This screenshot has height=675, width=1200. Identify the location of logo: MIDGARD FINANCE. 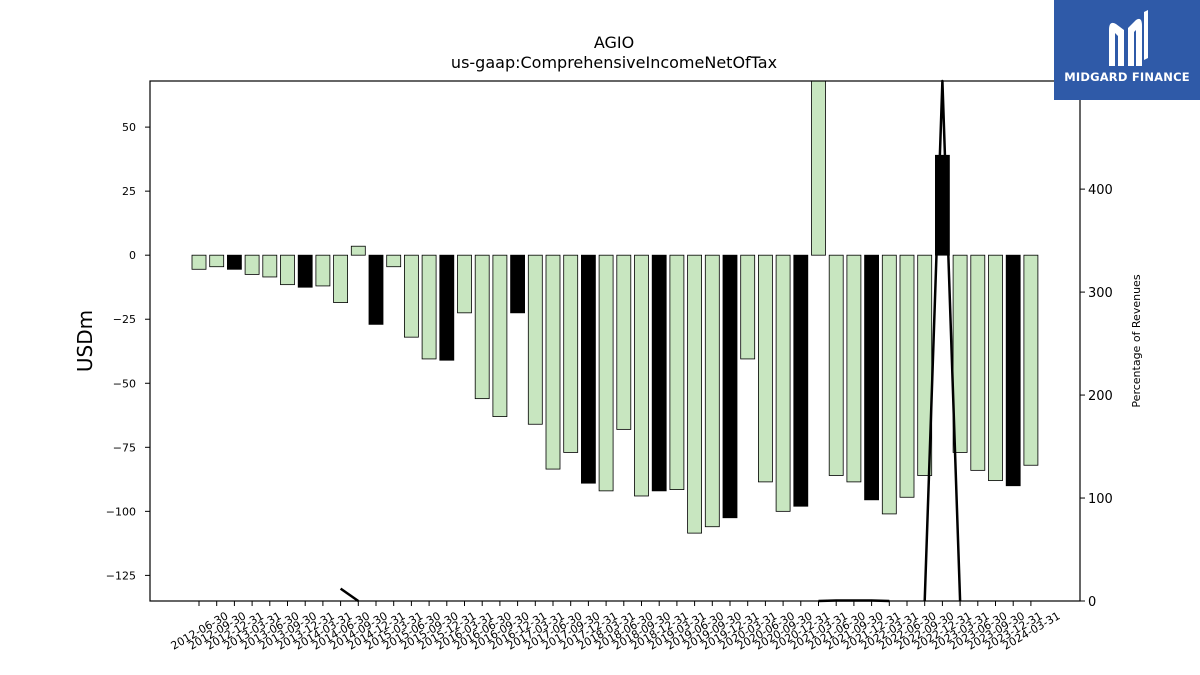
(1127, 50).